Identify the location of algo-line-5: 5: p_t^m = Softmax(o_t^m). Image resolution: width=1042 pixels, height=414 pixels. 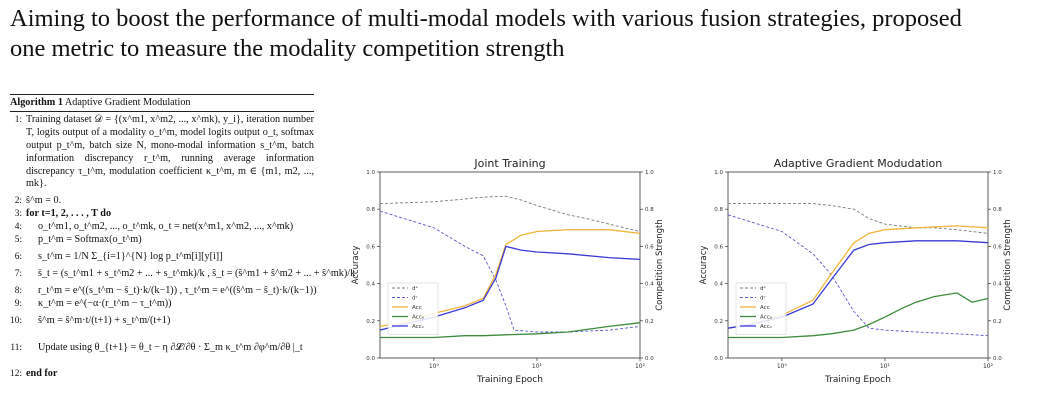
(78, 240).